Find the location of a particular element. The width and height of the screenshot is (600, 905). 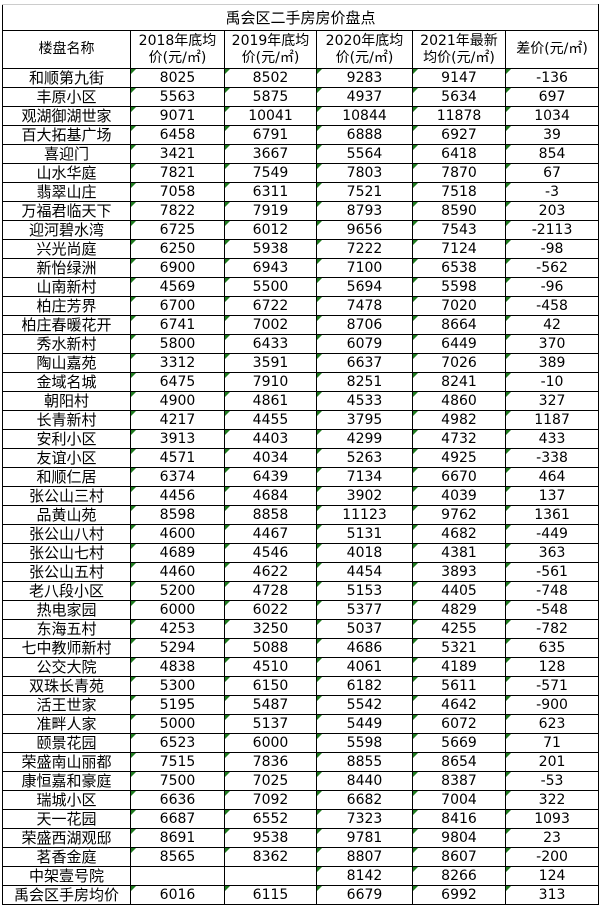

cell-price-diff: -10 is located at coordinates (552, 382).